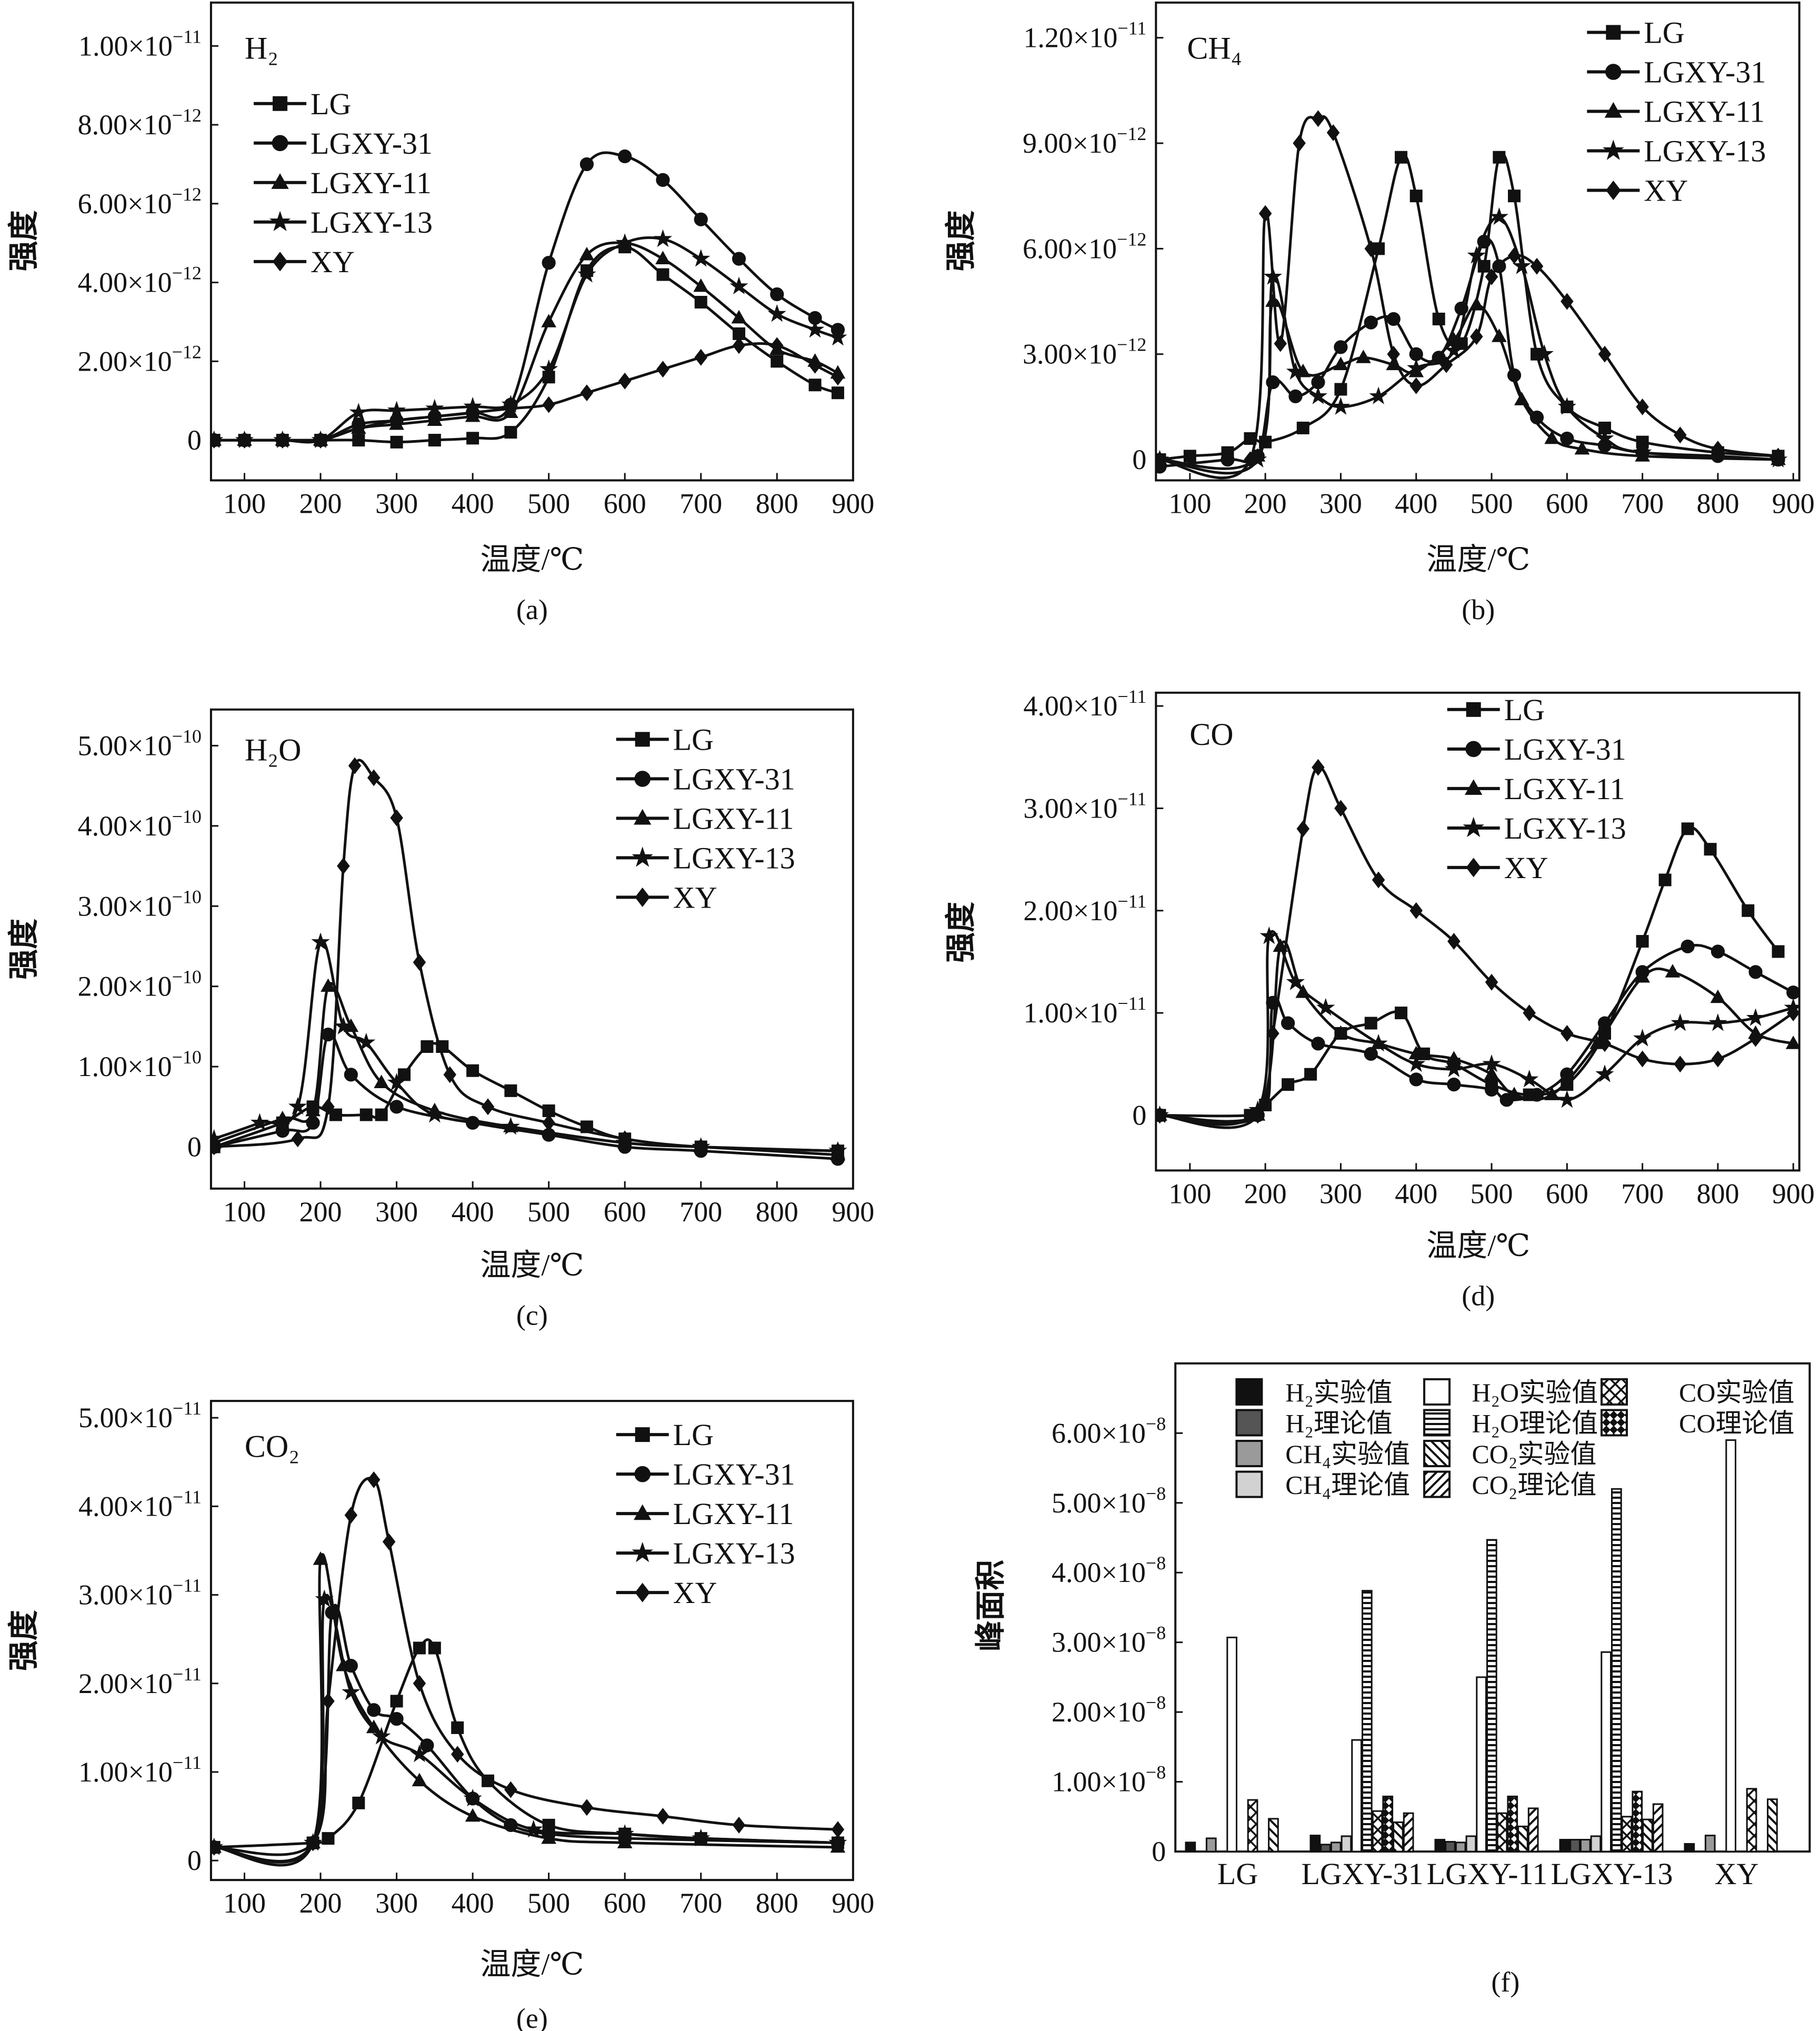 This screenshot has width=1820, height=2031. What do you see at coordinates (693, 739) in the screenshot?
I see `legend-label: LG` at bounding box center [693, 739].